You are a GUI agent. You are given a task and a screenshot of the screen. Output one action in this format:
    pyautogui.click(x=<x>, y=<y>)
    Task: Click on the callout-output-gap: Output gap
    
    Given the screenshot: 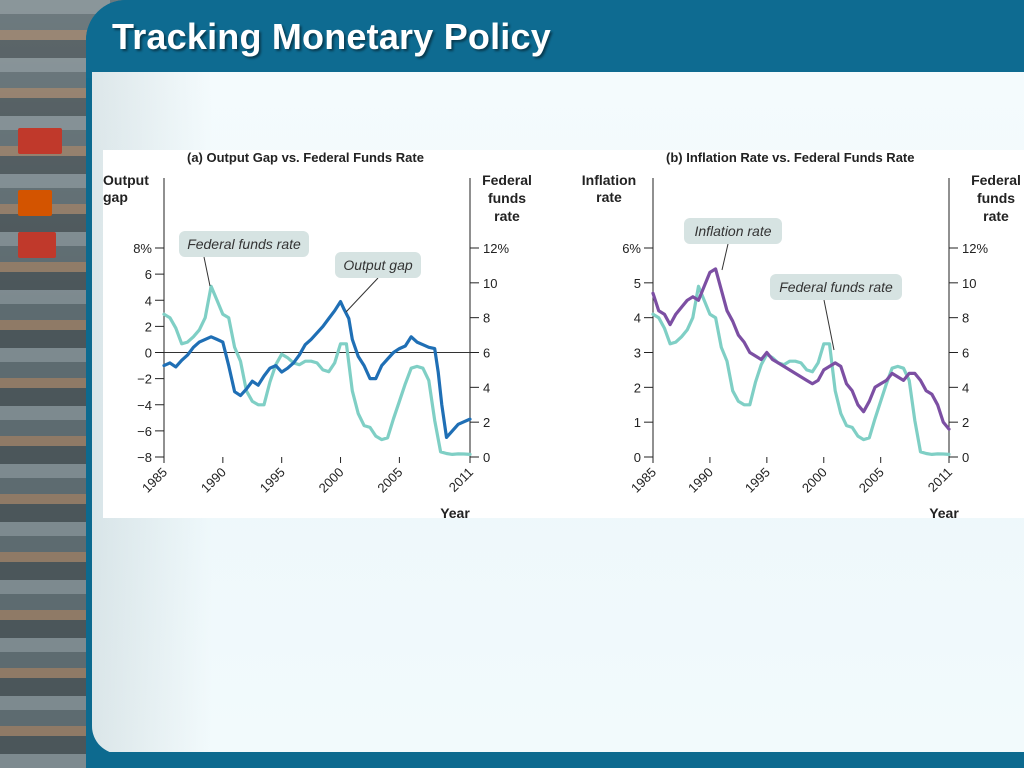 What is the action you would take?
    pyautogui.click(x=378, y=282)
    